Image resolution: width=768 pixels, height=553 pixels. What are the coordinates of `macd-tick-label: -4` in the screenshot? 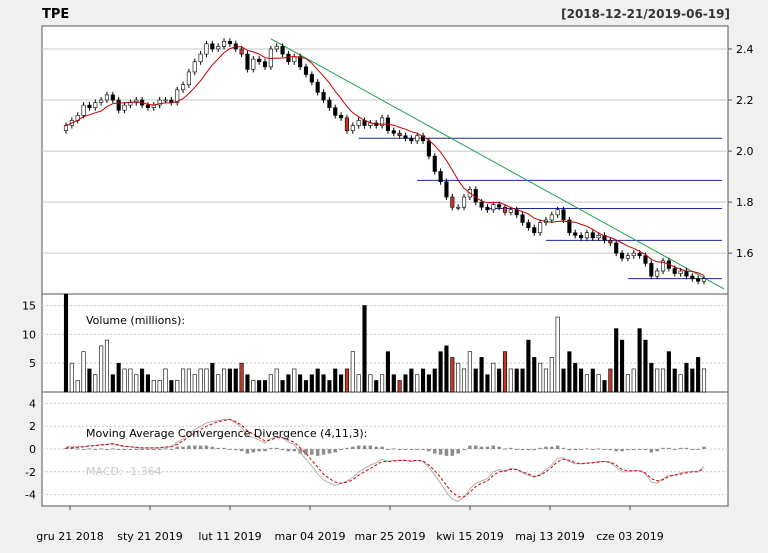 It's located at (30, 495).